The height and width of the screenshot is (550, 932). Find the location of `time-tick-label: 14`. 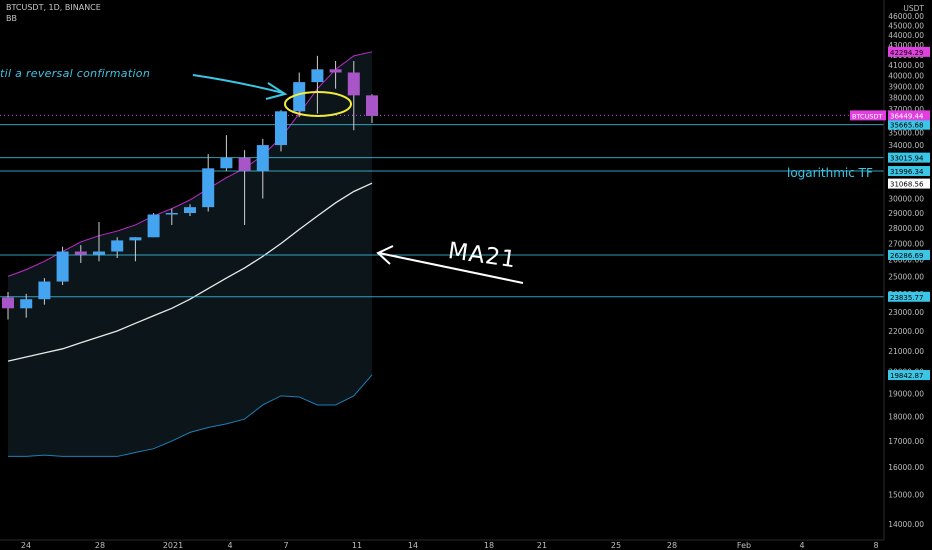

time-tick-label: 14 is located at coordinates (413, 545).